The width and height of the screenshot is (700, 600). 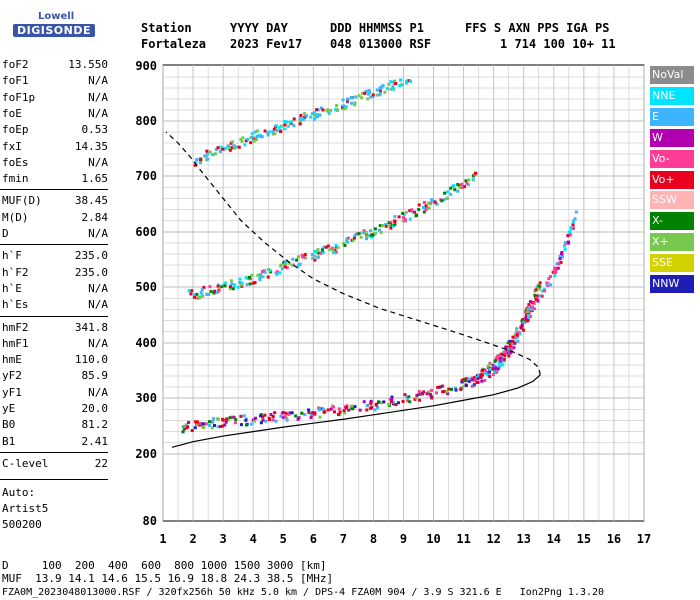 I want to click on param-value: 20.0, so click(x=95, y=408).